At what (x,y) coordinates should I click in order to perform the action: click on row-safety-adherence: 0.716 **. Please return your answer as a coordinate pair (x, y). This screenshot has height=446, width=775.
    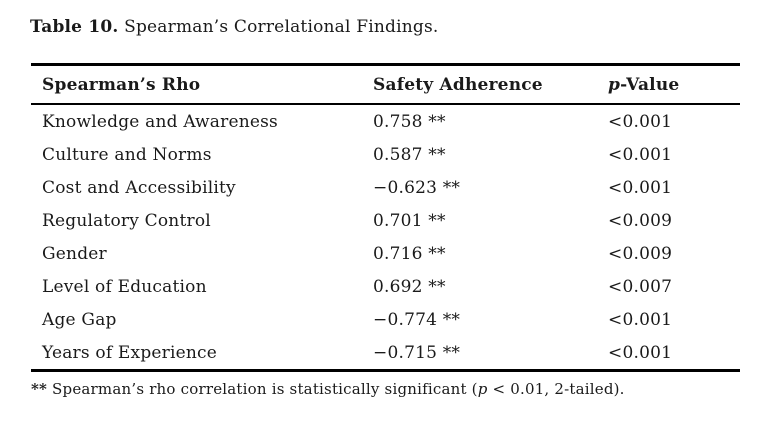
    Looking at the image, I should click on (409, 253).